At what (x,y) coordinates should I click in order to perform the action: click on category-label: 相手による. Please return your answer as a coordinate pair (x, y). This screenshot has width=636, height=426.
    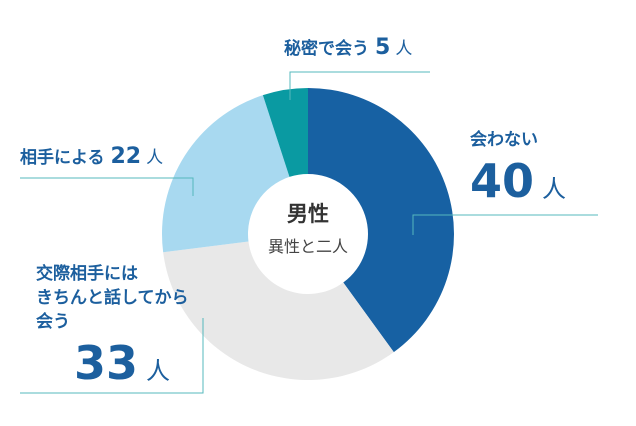
    Looking at the image, I should click on (62, 158).